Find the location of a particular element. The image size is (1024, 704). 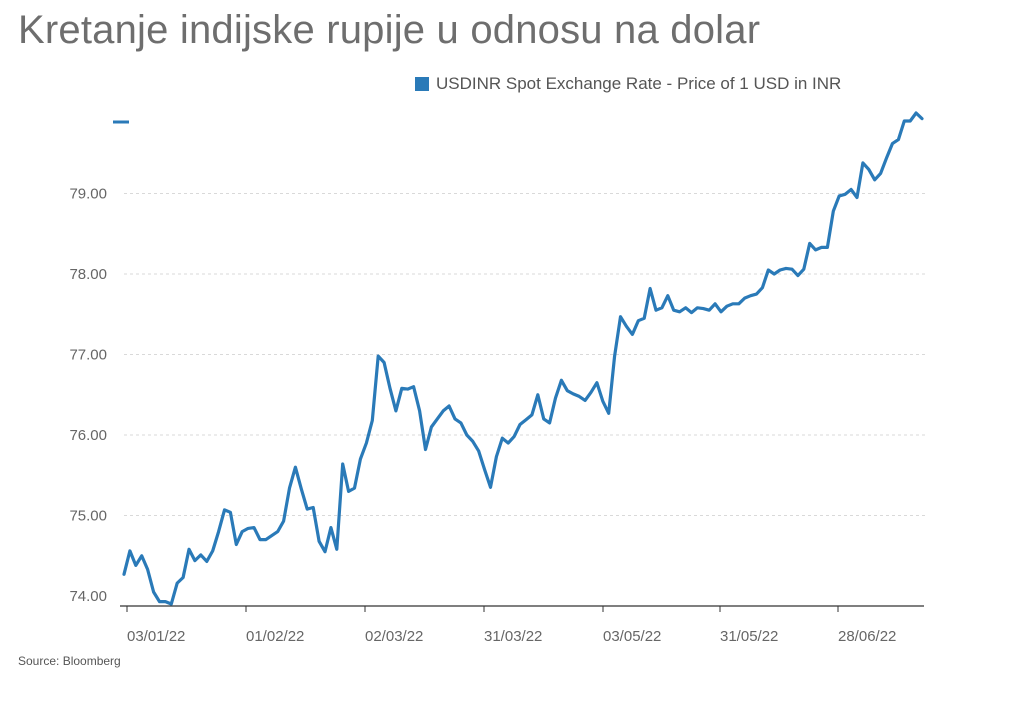

y-tick-label: 77.00 is located at coordinates (88, 355).